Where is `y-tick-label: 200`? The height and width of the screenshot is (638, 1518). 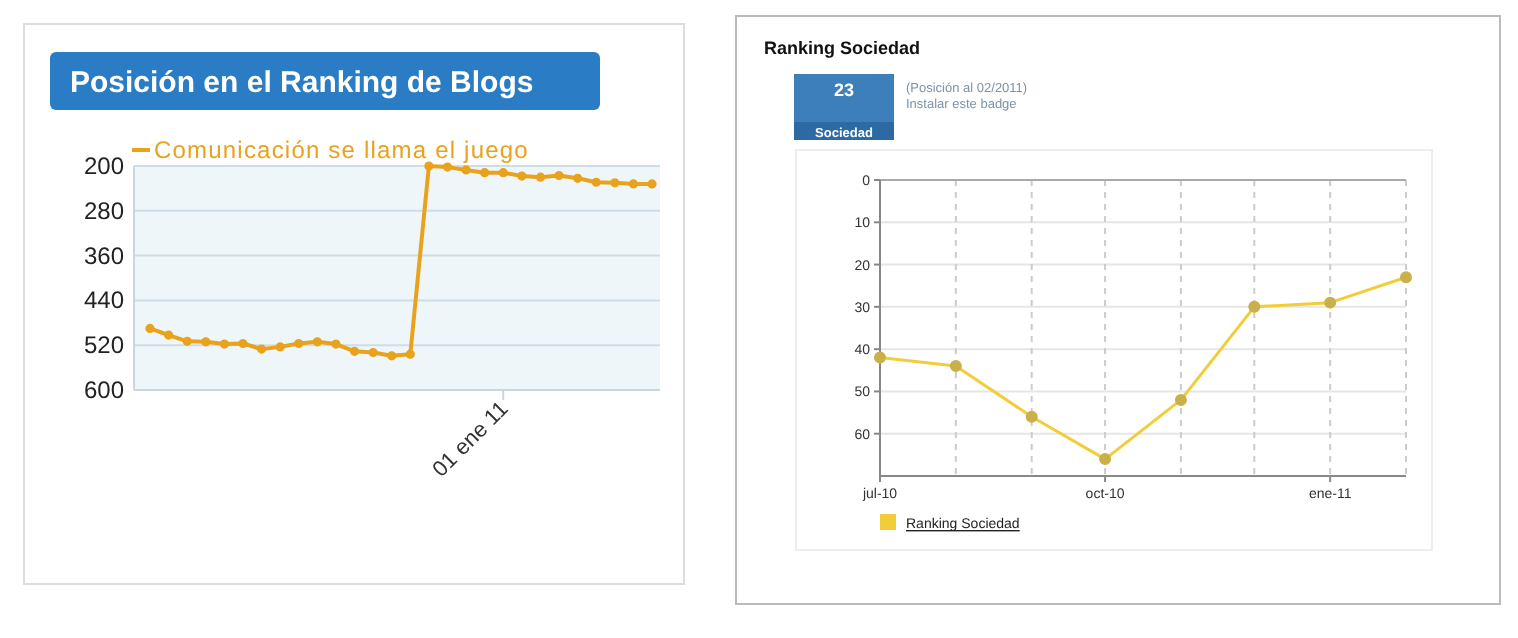 y-tick-label: 200 is located at coordinates (104, 166).